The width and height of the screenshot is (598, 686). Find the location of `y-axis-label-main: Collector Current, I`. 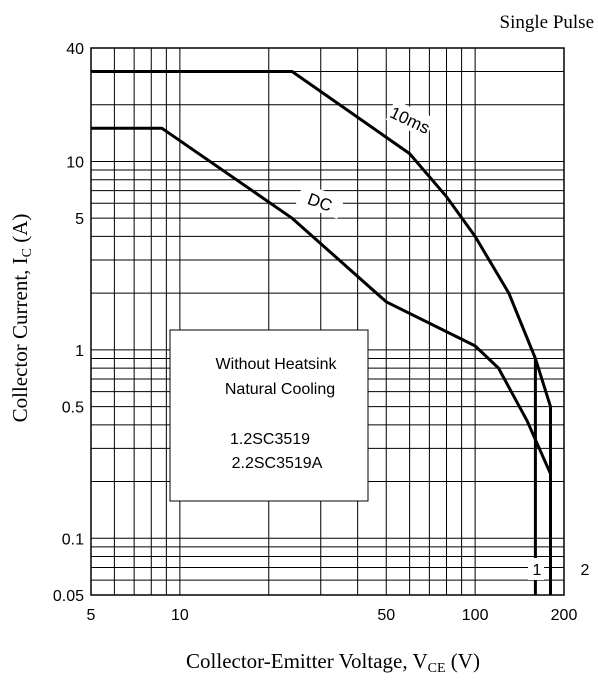

y-axis-label-main: Collector Current, I is located at coordinates (20, 339).